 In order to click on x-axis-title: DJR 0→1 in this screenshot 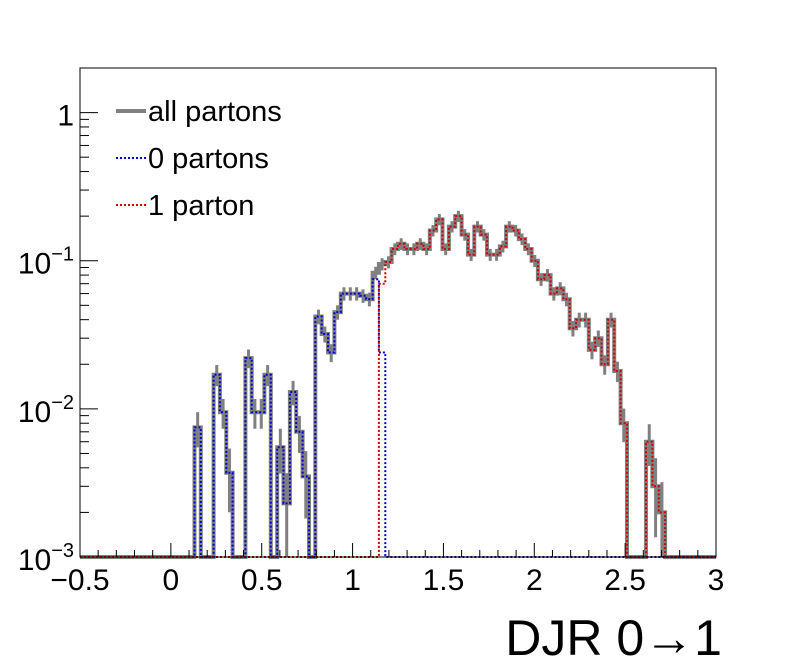, I will do `click(613, 638)`.